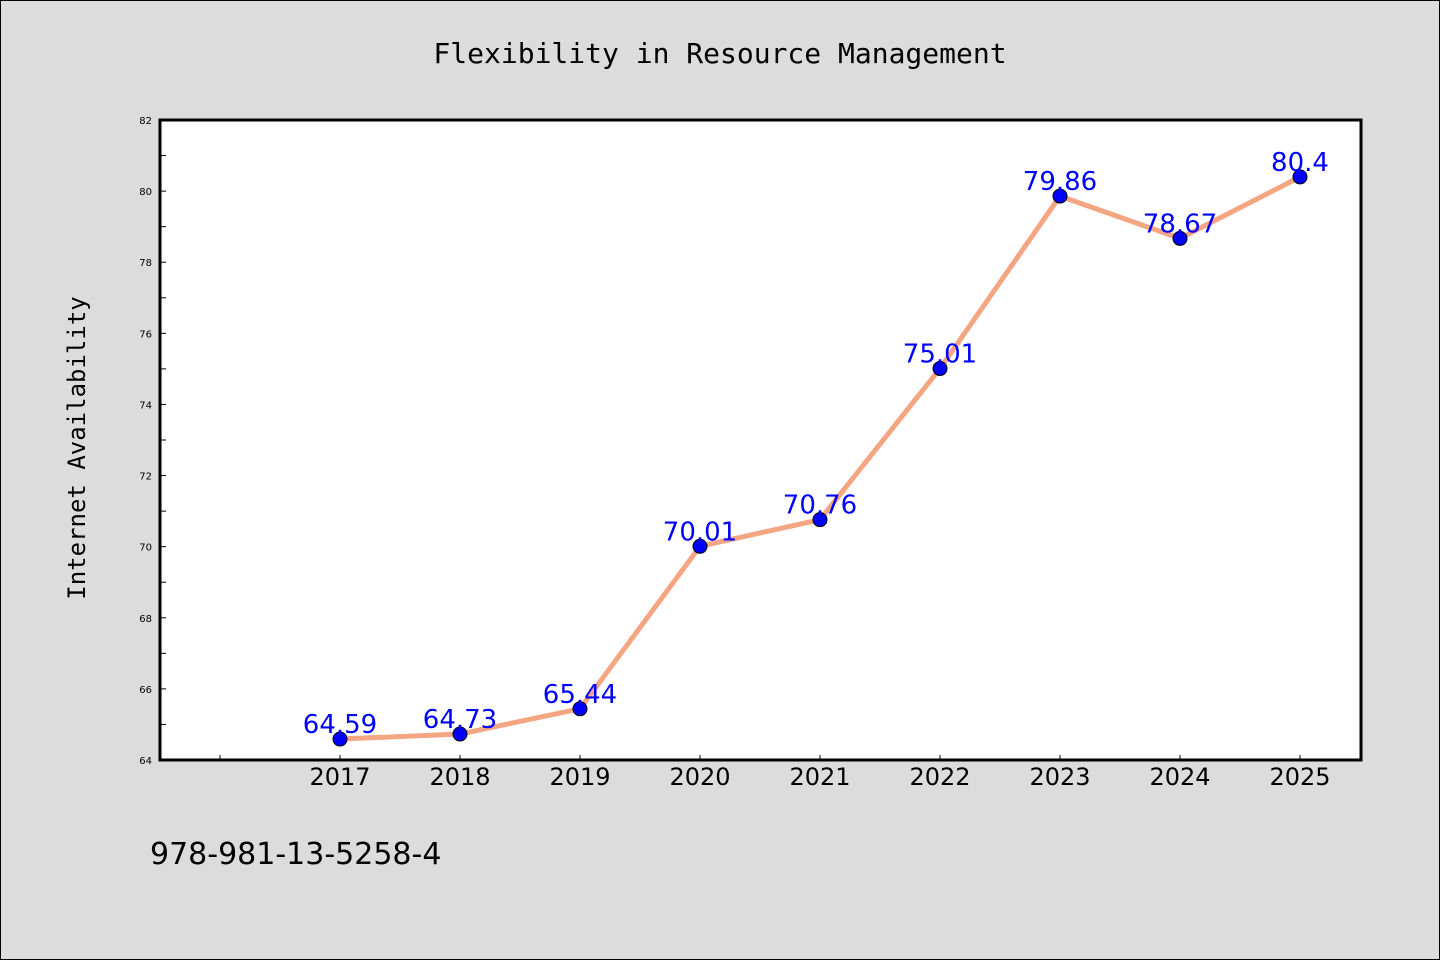 This screenshot has width=1440, height=960. What do you see at coordinates (1179, 777) in the screenshot?
I see `x-tick-label: 2024` at bounding box center [1179, 777].